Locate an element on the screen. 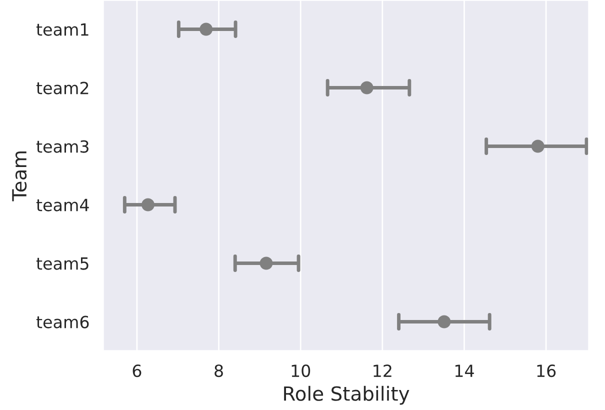  y-tick-label: team2 is located at coordinates (62, 88).